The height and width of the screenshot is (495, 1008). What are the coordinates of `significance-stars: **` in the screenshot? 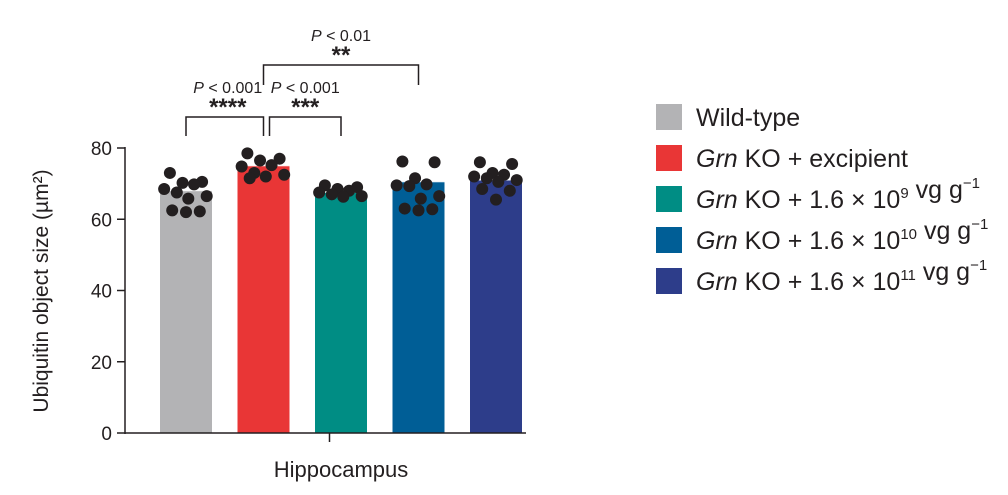 It's located at (341, 55).